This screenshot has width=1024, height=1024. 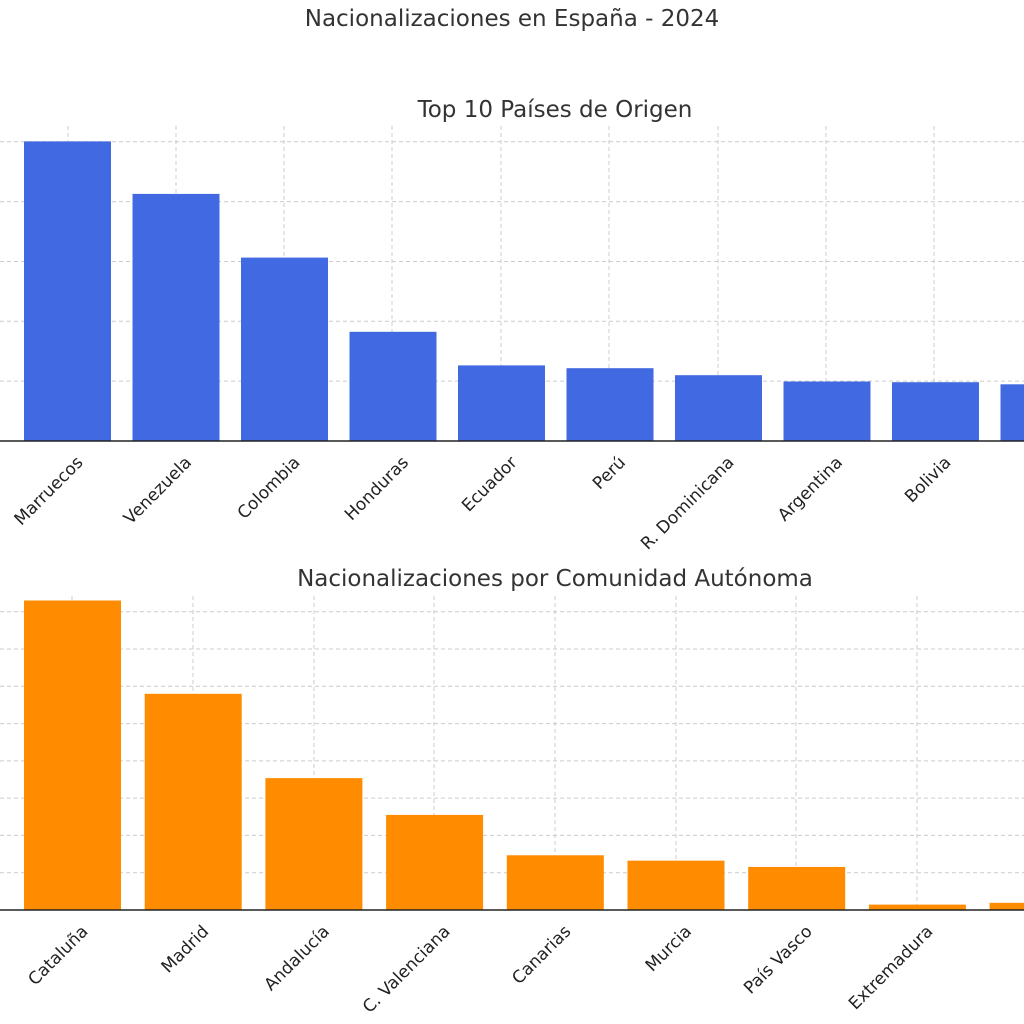 I want to click on x-tick-label: Cataluña, so click(x=59, y=956).